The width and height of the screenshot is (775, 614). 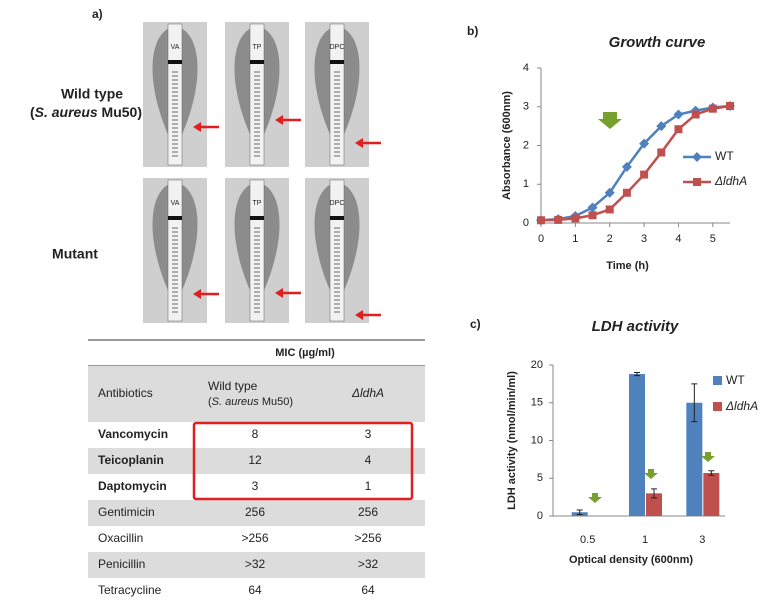 I want to click on header-cell: ΔldhA, so click(x=367, y=393).